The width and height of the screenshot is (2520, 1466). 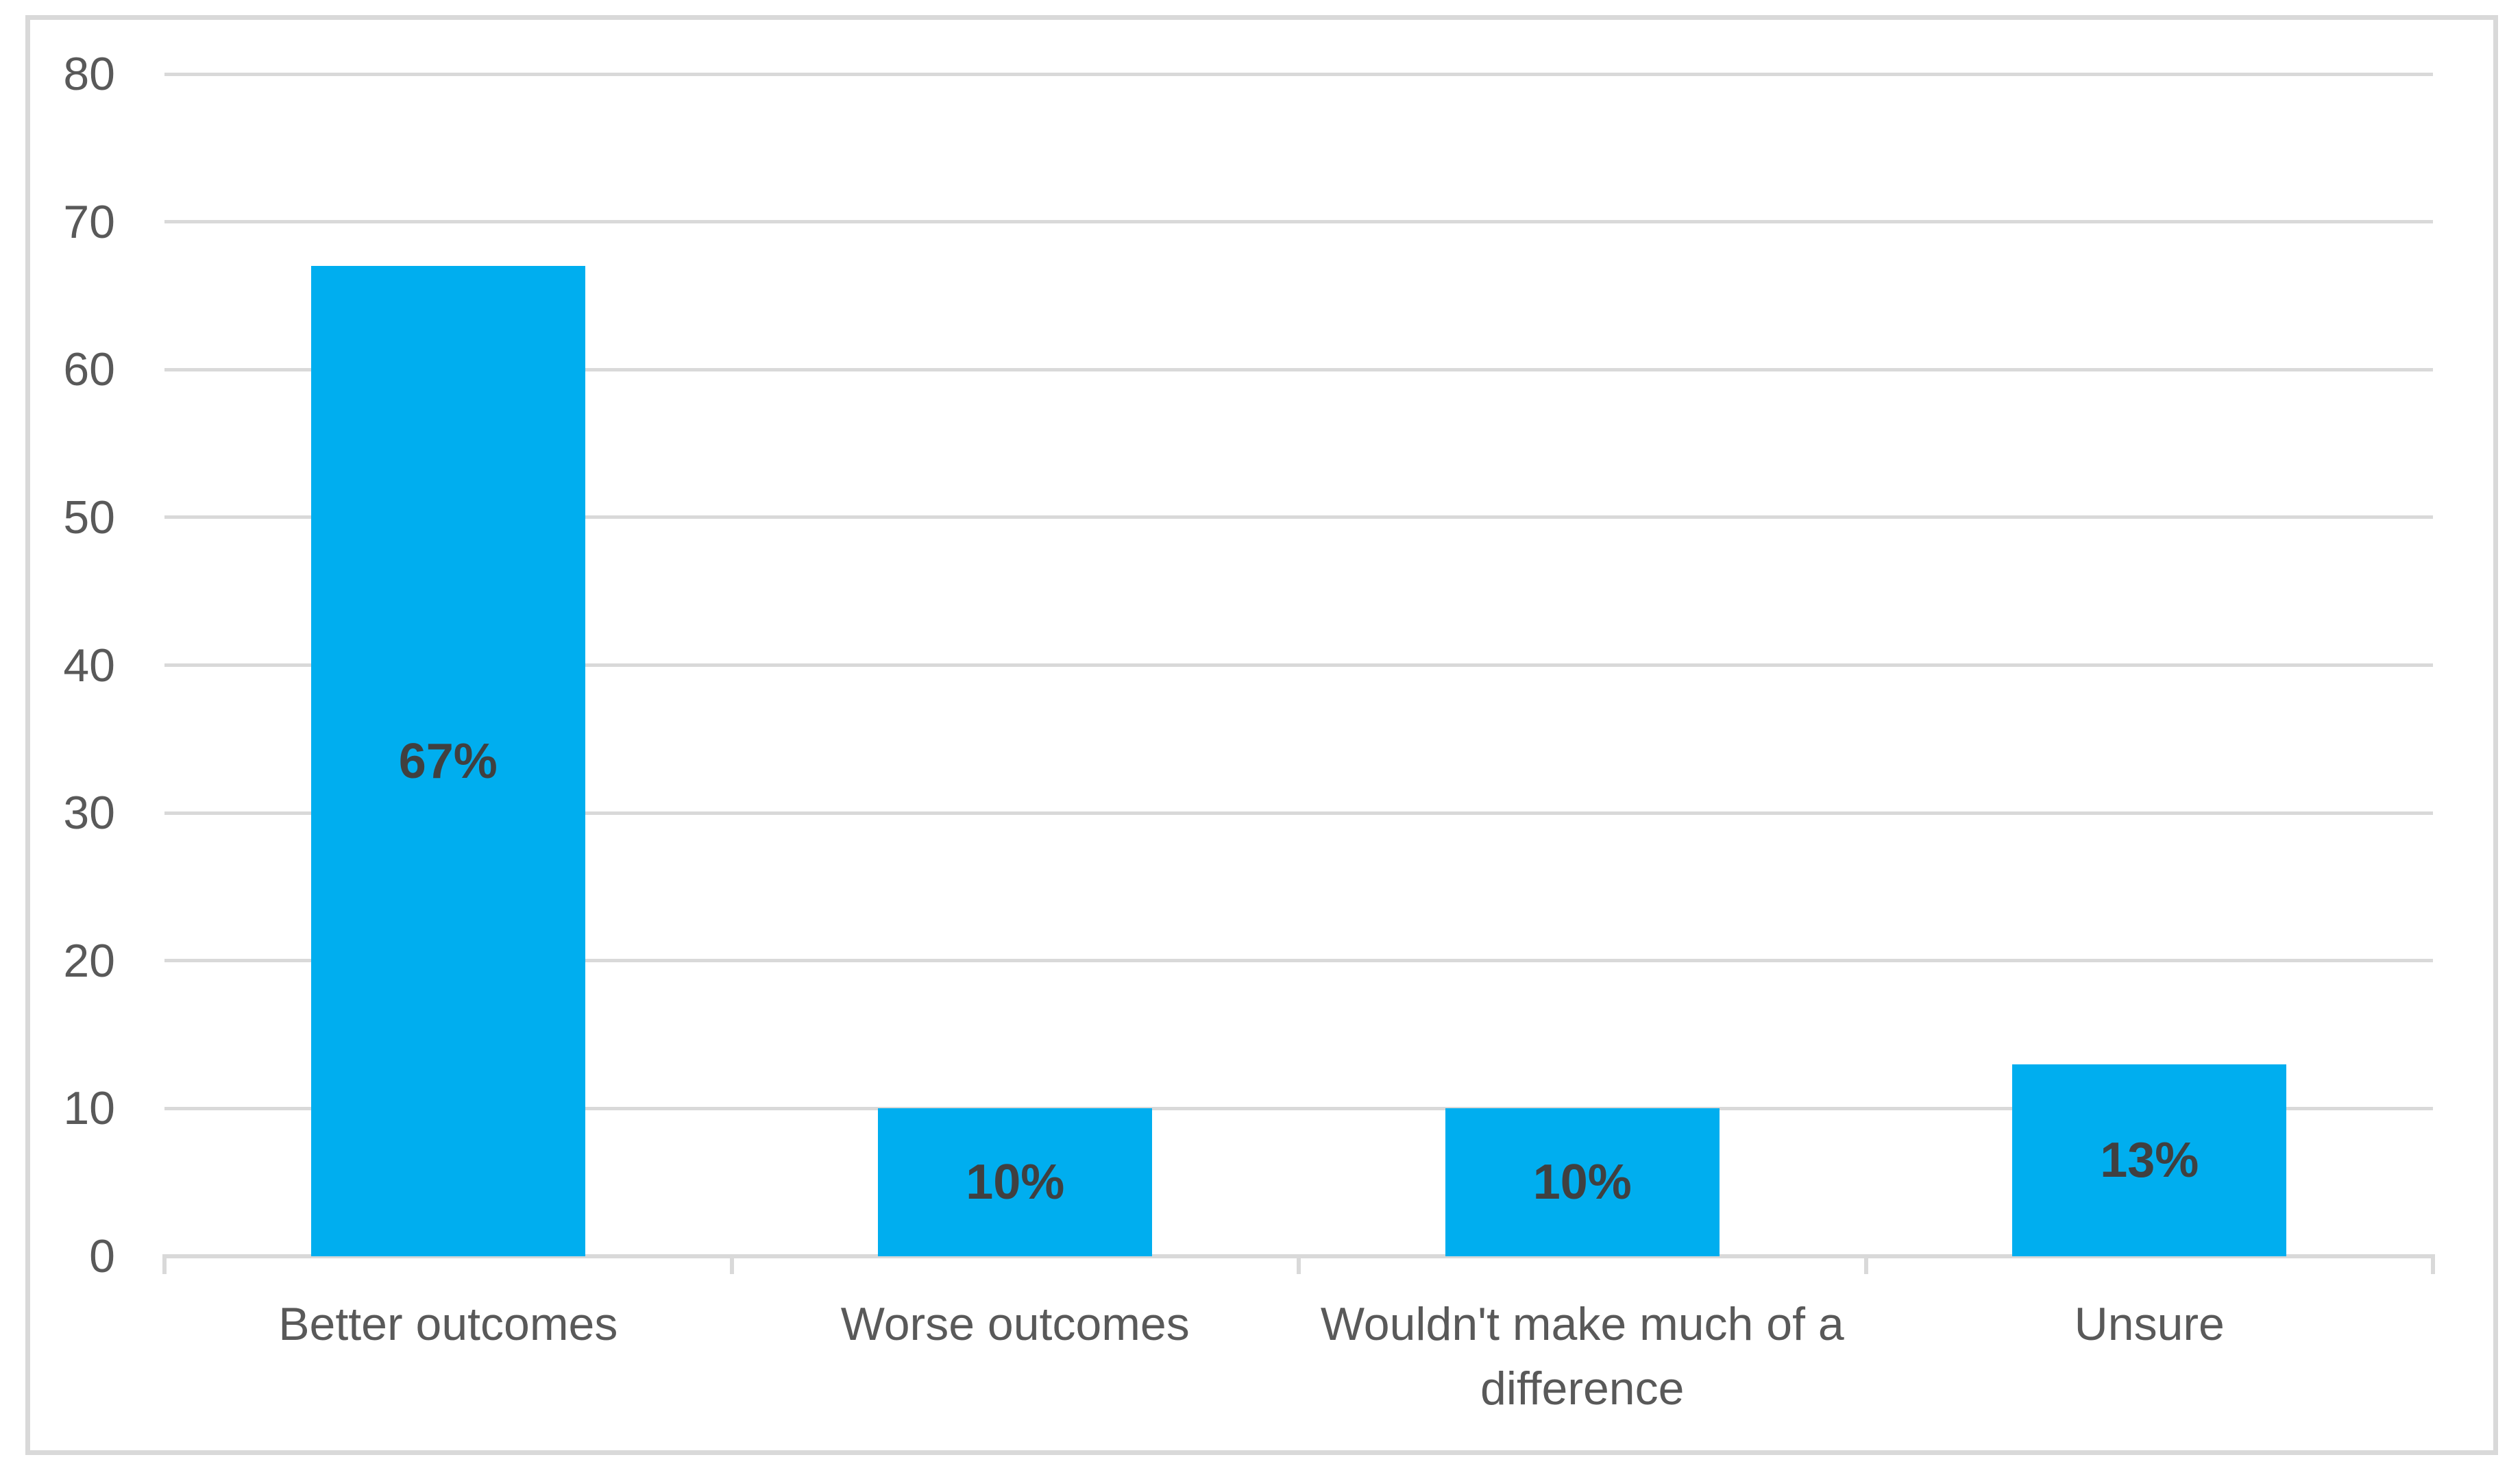 What do you see at coordinates (89, 1108) in the screenshot?
I see `y-axis-tick-label: 10` at bounding box center [89, 1108].